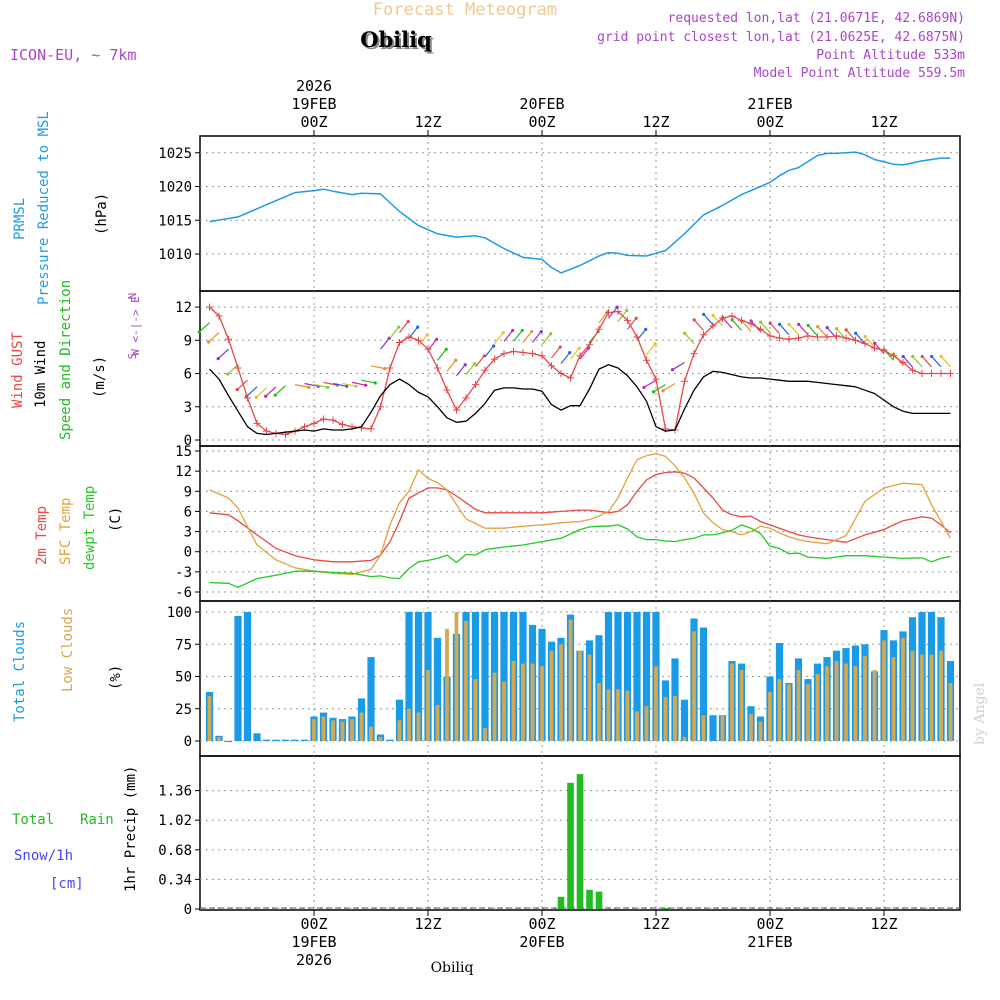 Image resolution: width=1000 pixels, height=1000 pixels. What do you see at coordinates (175, 221) in the screenshot?
I see `y-tick-label: 1015` at bounding box center [175, 221].